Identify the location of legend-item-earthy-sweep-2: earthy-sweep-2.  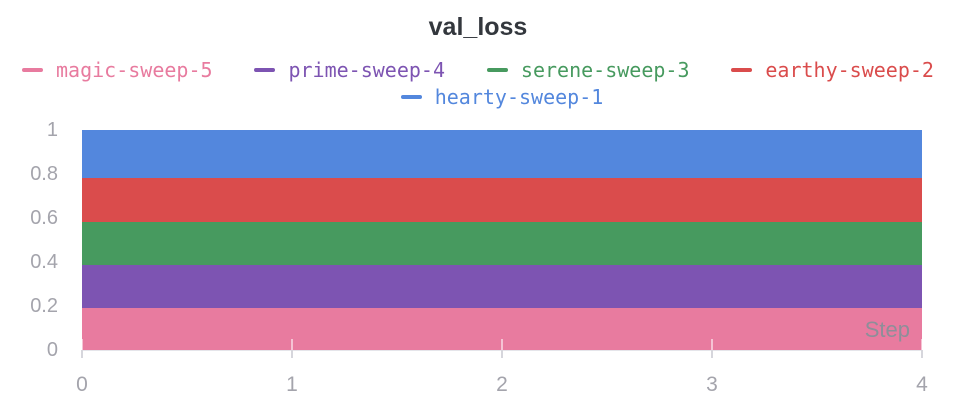
(832, 70).